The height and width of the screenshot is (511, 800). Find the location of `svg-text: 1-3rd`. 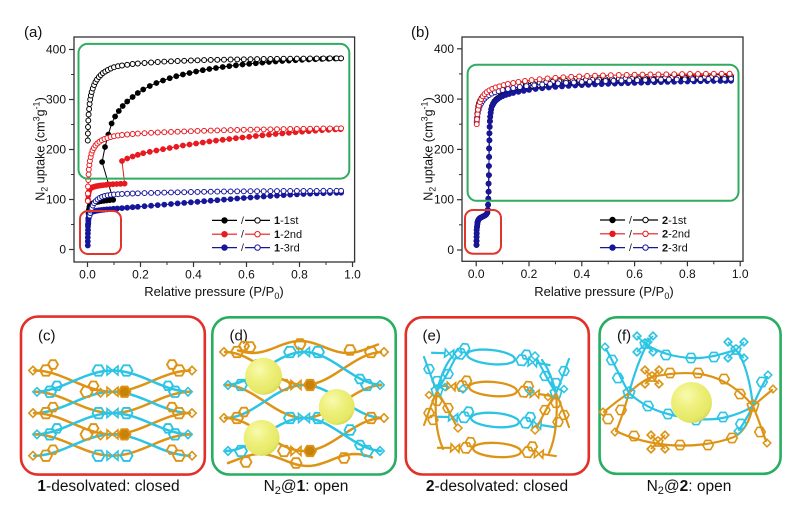

svg-text: 1-3rd is located at coordinates (287, 248).